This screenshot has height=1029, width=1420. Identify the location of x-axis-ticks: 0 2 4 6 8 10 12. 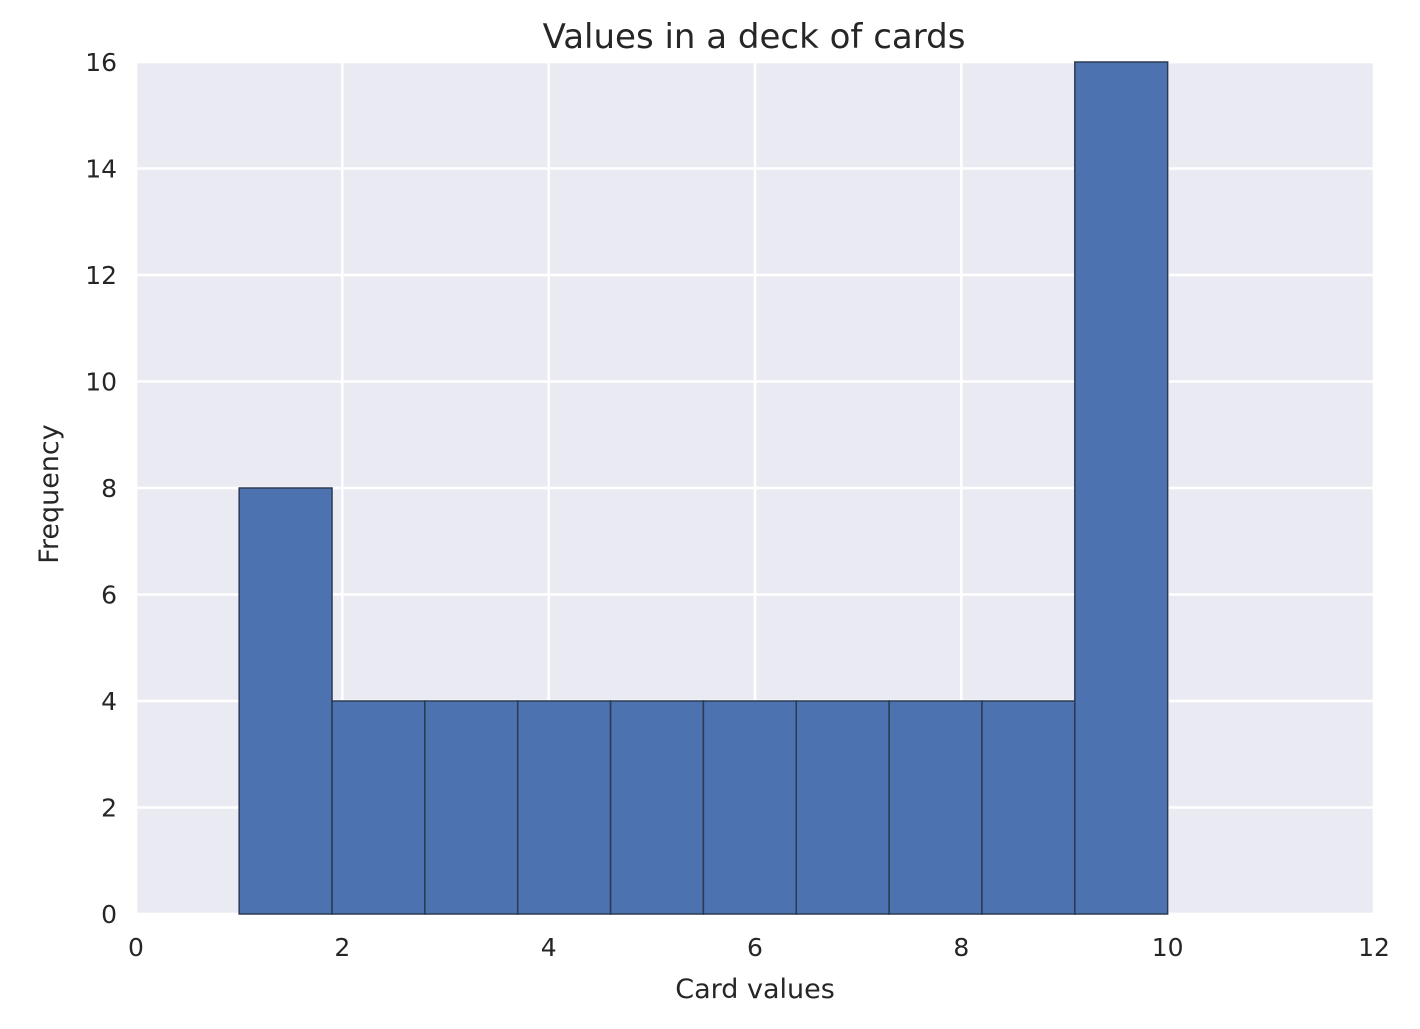
(759, 947).